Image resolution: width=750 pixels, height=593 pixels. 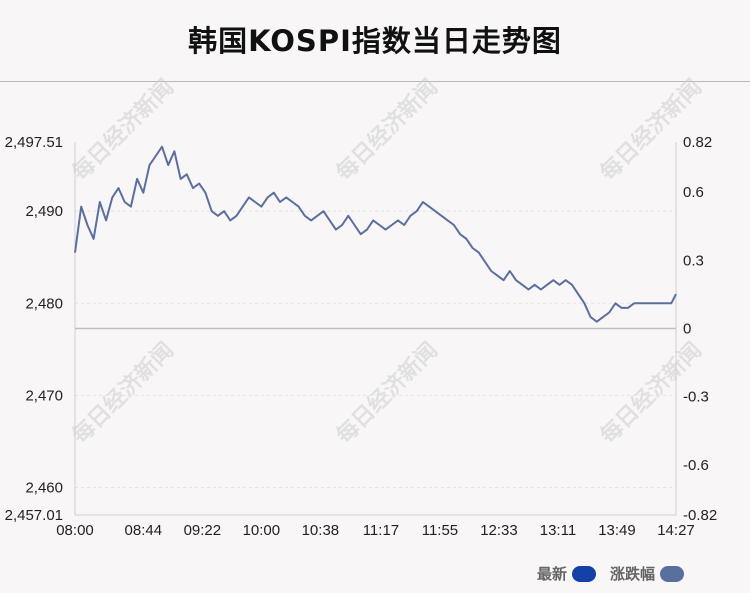 I want to click on y-left-tick-2: 2,480, so click(x=44, y=303).